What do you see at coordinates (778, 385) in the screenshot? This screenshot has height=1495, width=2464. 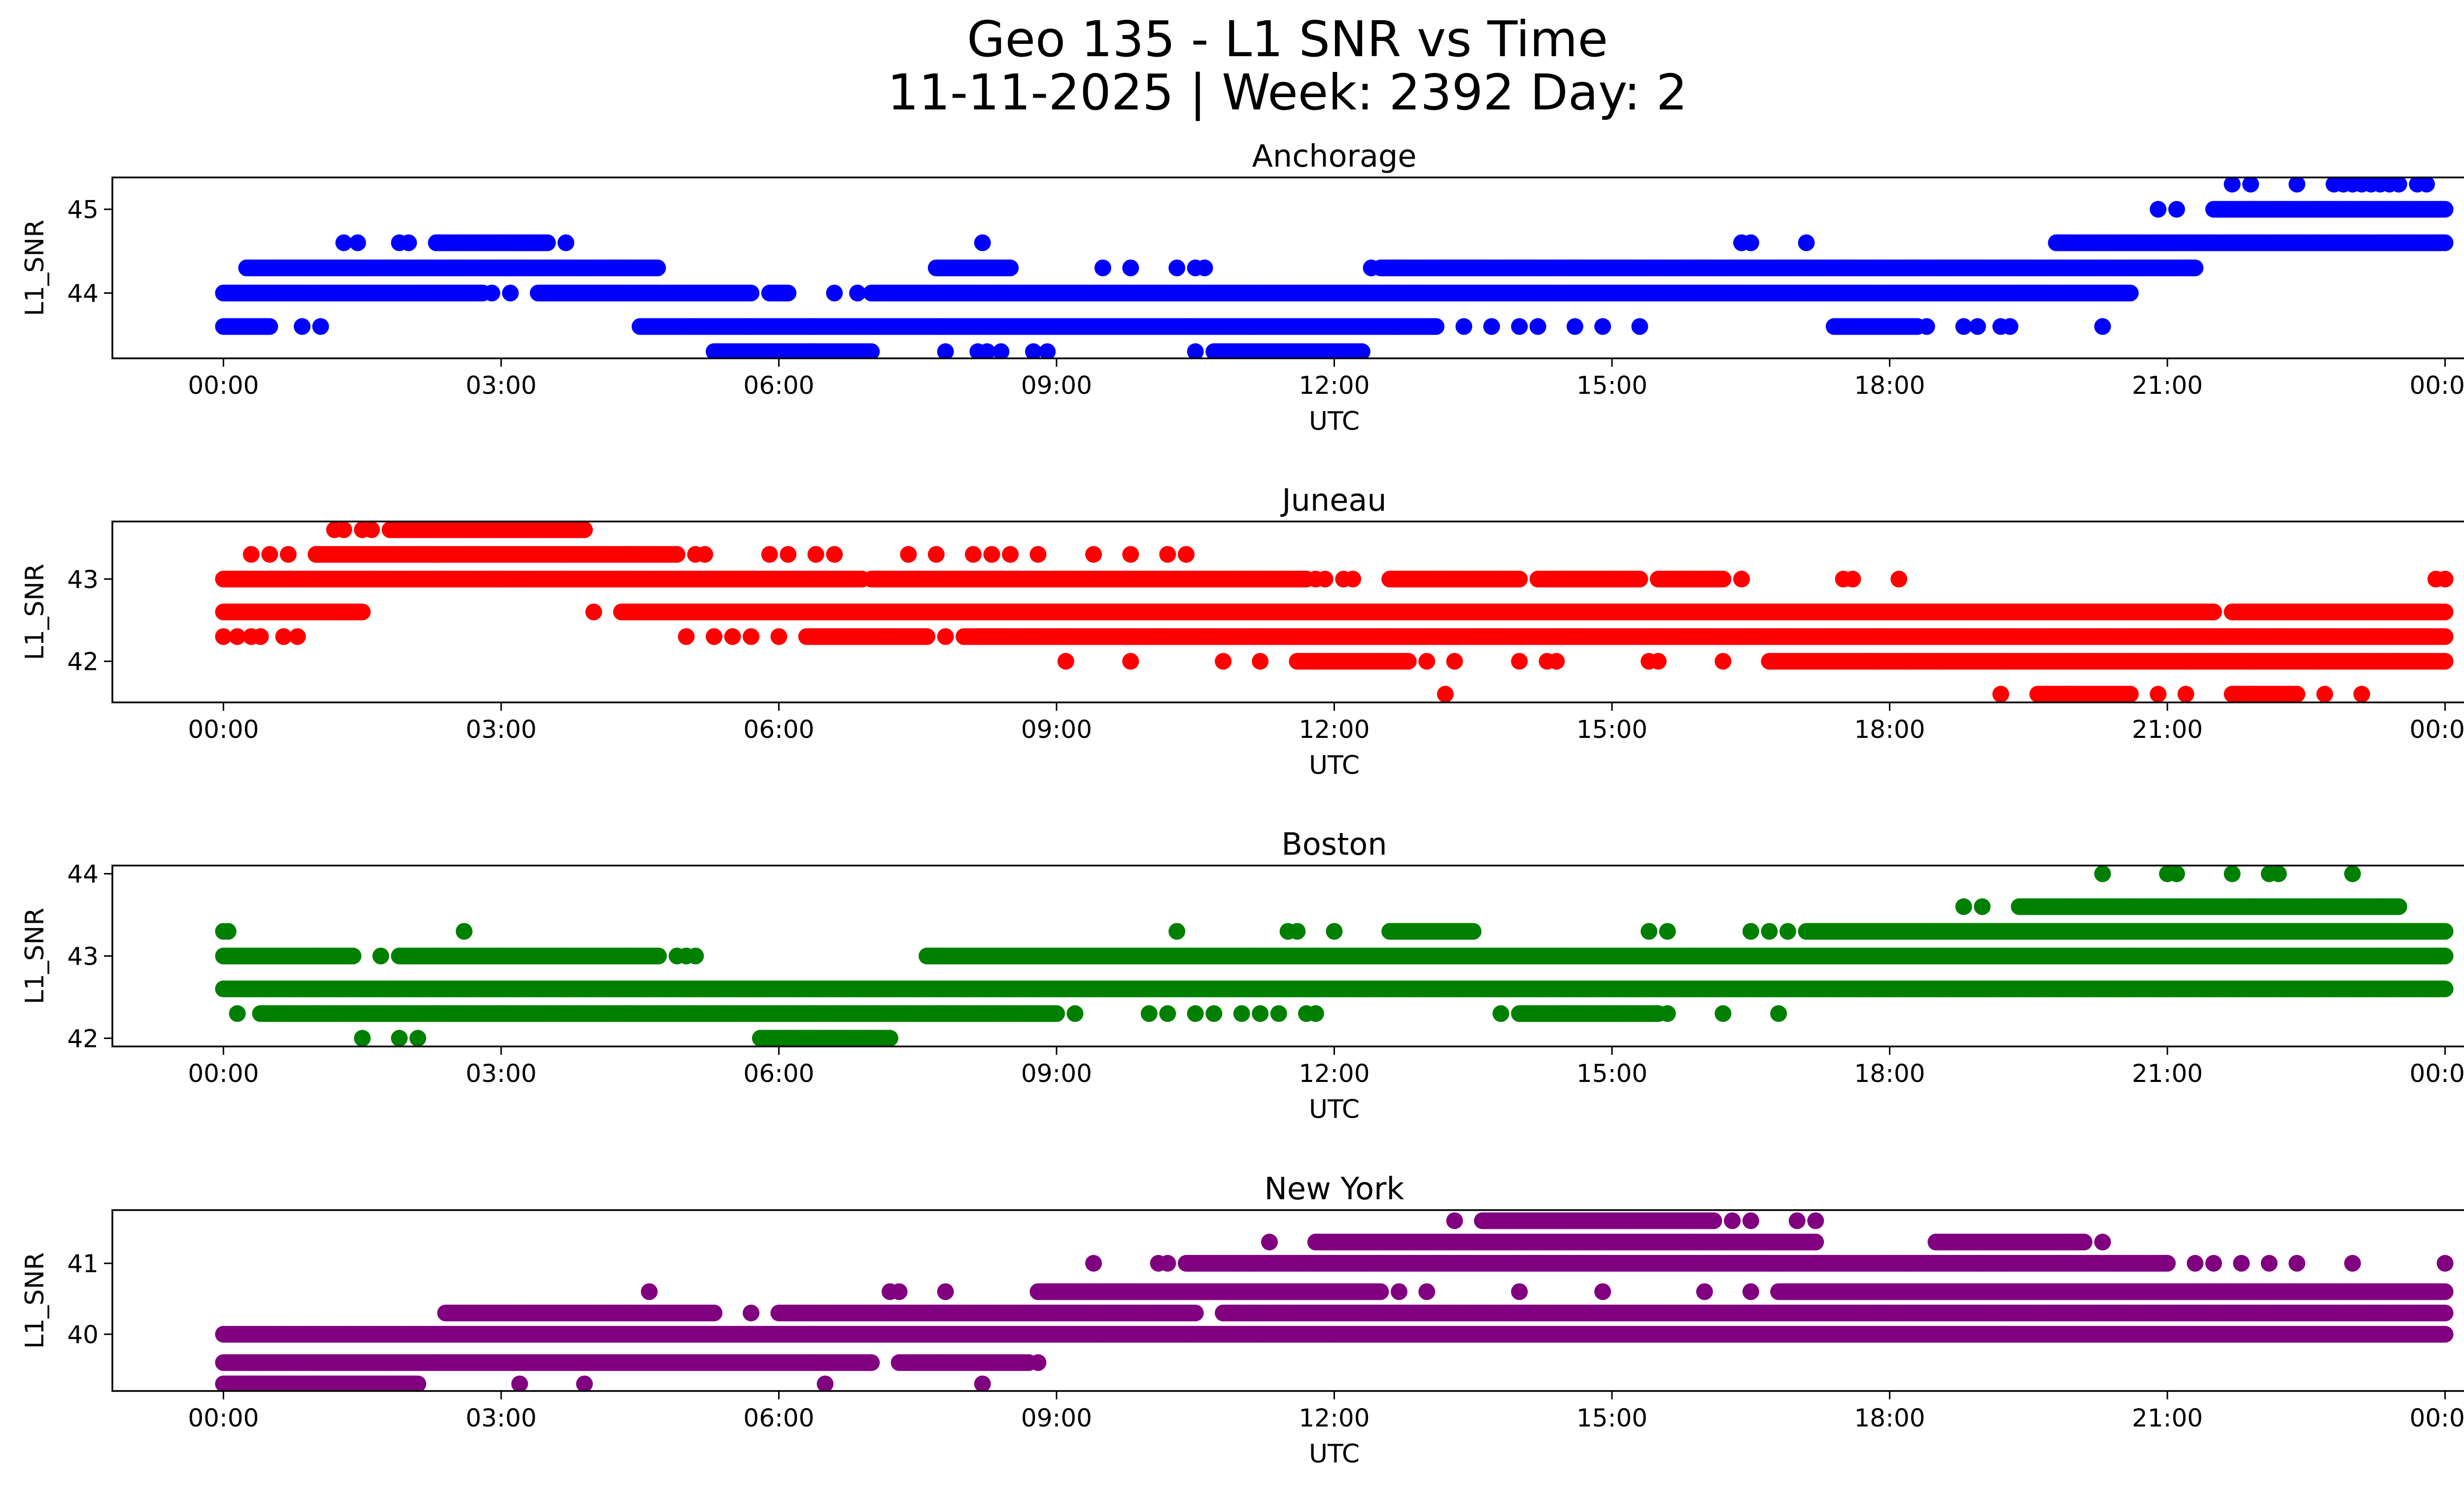 I see `x-tick-label: 06:00` at bounding box center [778, 385].